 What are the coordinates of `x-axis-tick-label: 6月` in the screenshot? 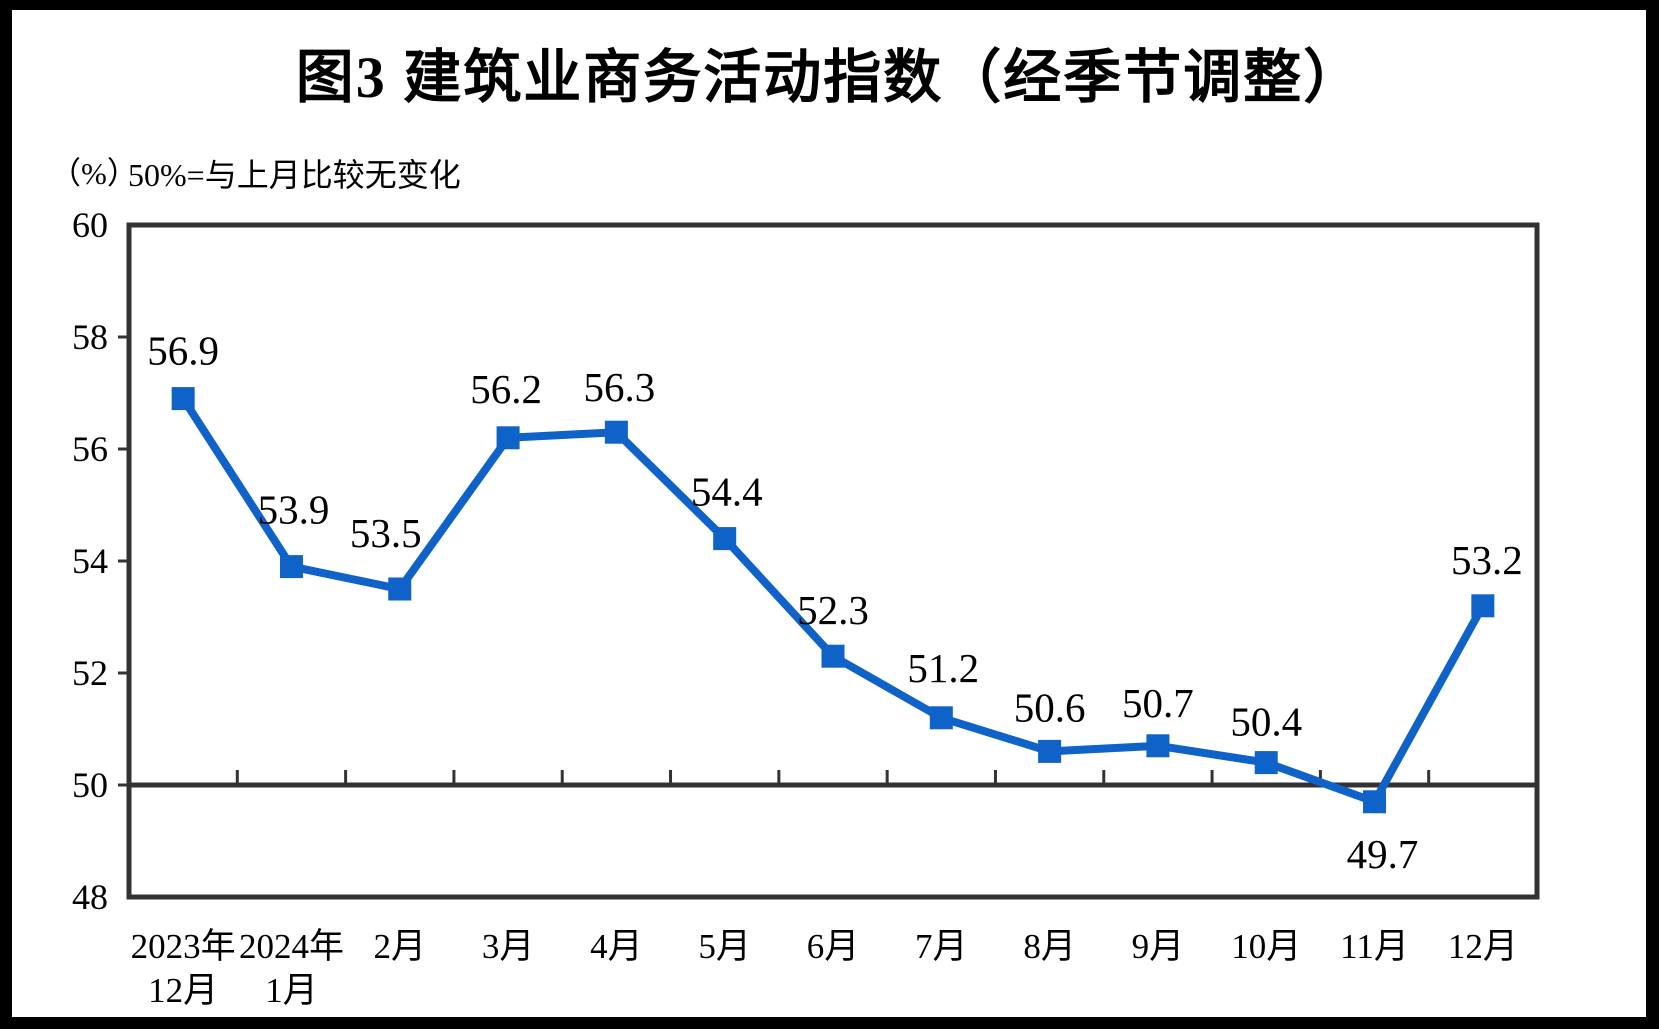 It's located at (833, 946).